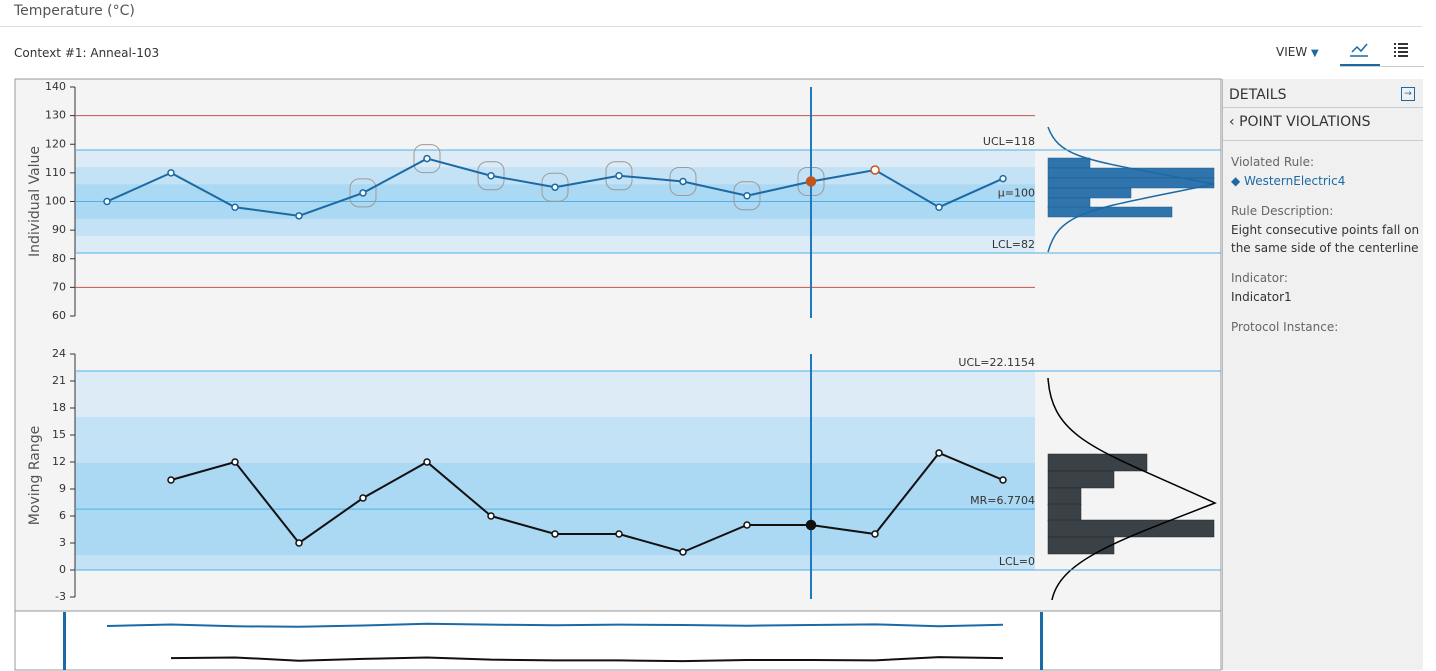  I want to click on collapse-button: →, so click(1408, 94).